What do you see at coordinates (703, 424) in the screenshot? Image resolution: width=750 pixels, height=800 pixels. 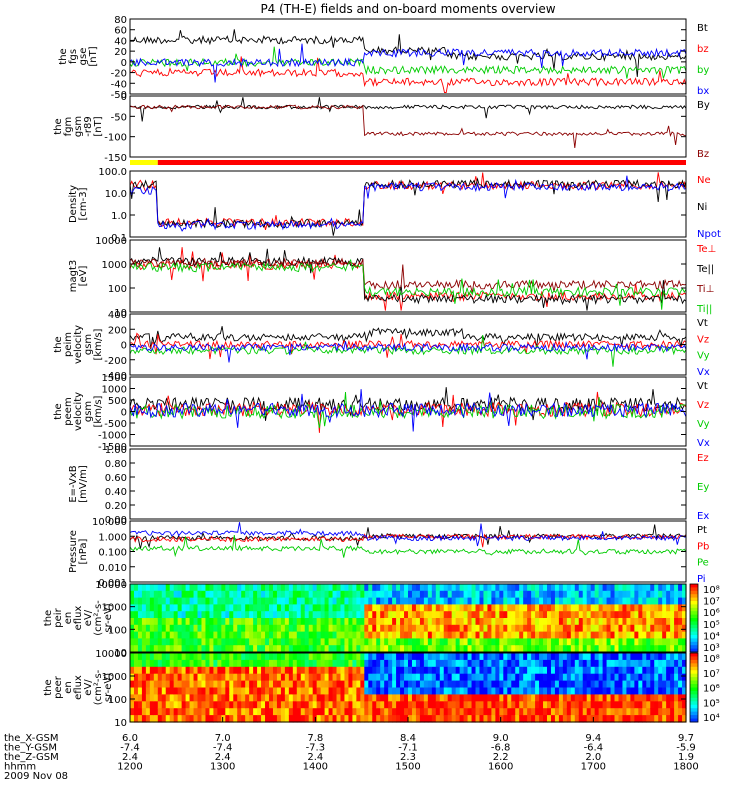 I see `legend-item: Vy` at bounding box center [703, 424].